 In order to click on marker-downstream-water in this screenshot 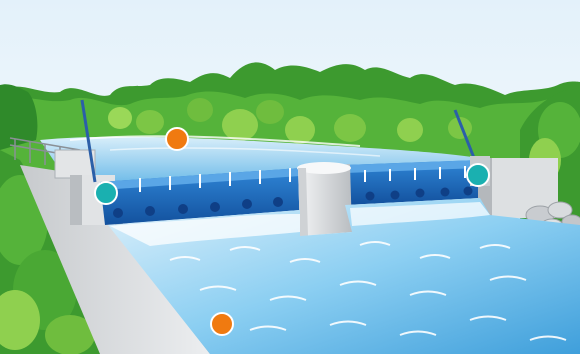, I will do `click(222, 324)`.